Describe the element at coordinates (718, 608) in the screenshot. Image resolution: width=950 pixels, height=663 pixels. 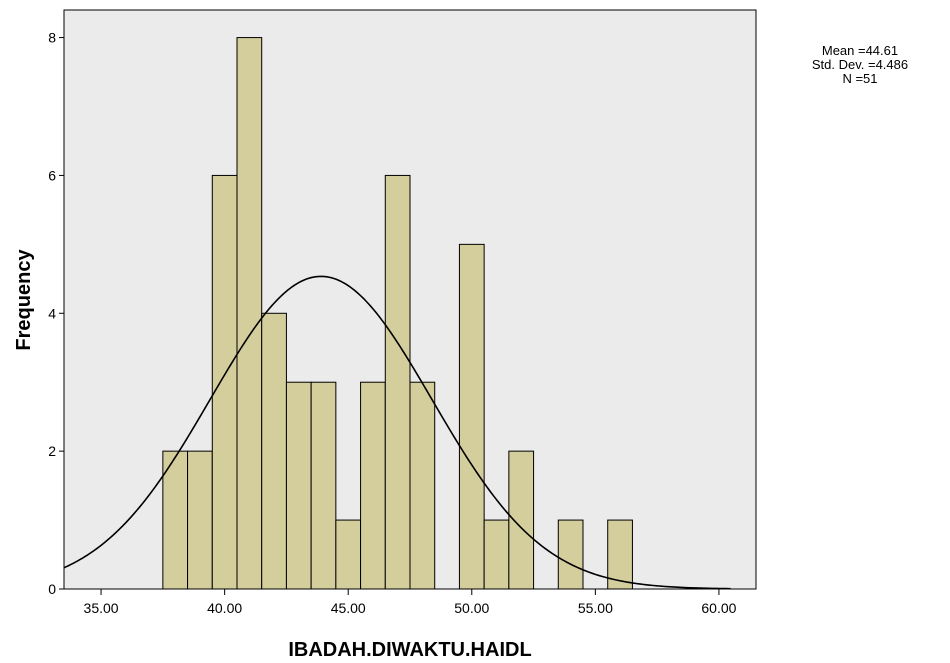
I see `x-tick-label: 60.00` at that location.